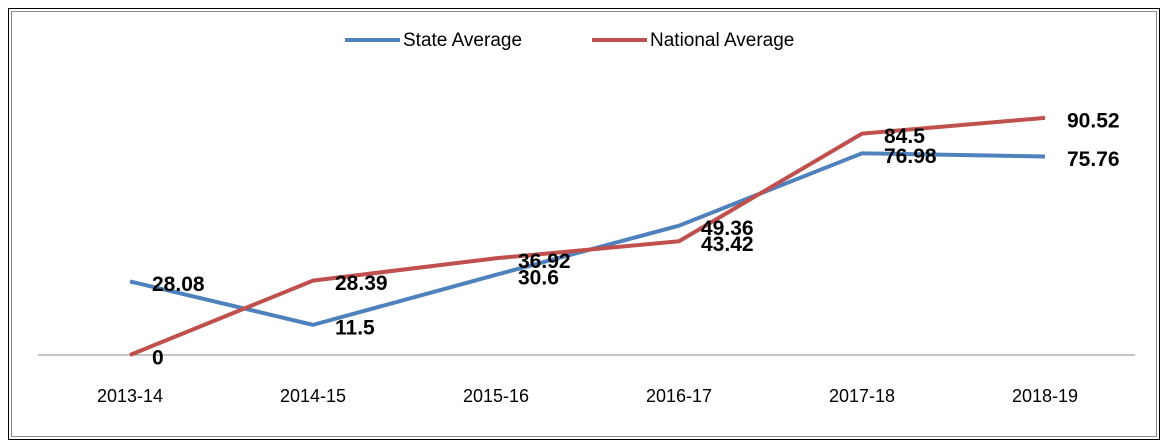 This screenshot has width=1168, height=448. I want to click on data-label: 49.36, so click(727, 228).